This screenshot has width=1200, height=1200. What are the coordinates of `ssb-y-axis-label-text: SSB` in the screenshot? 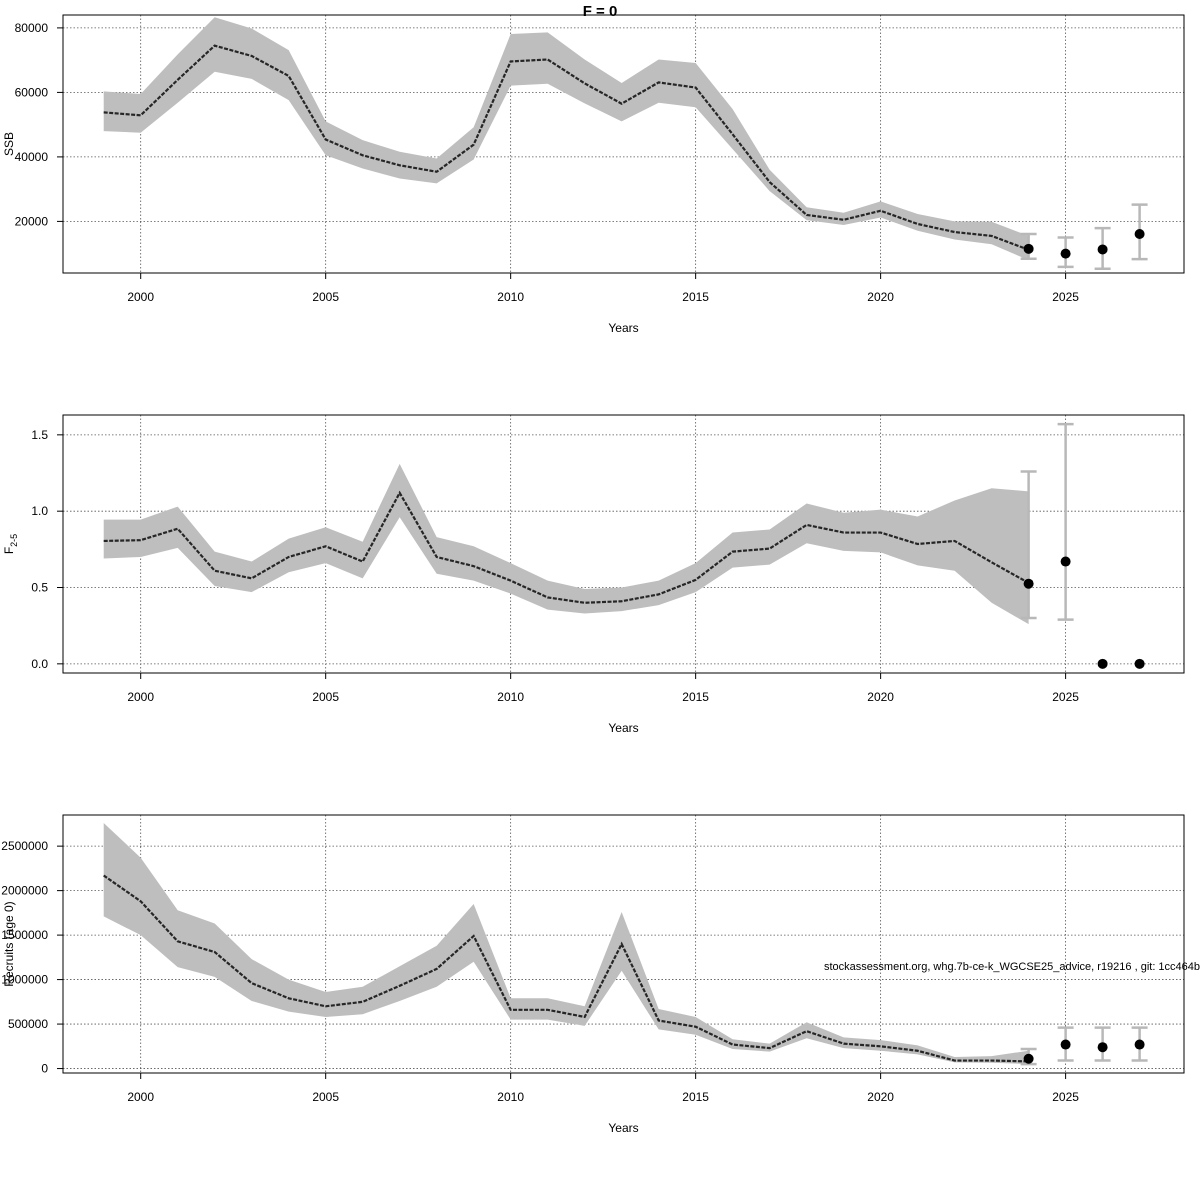 It's located at (9, 144).